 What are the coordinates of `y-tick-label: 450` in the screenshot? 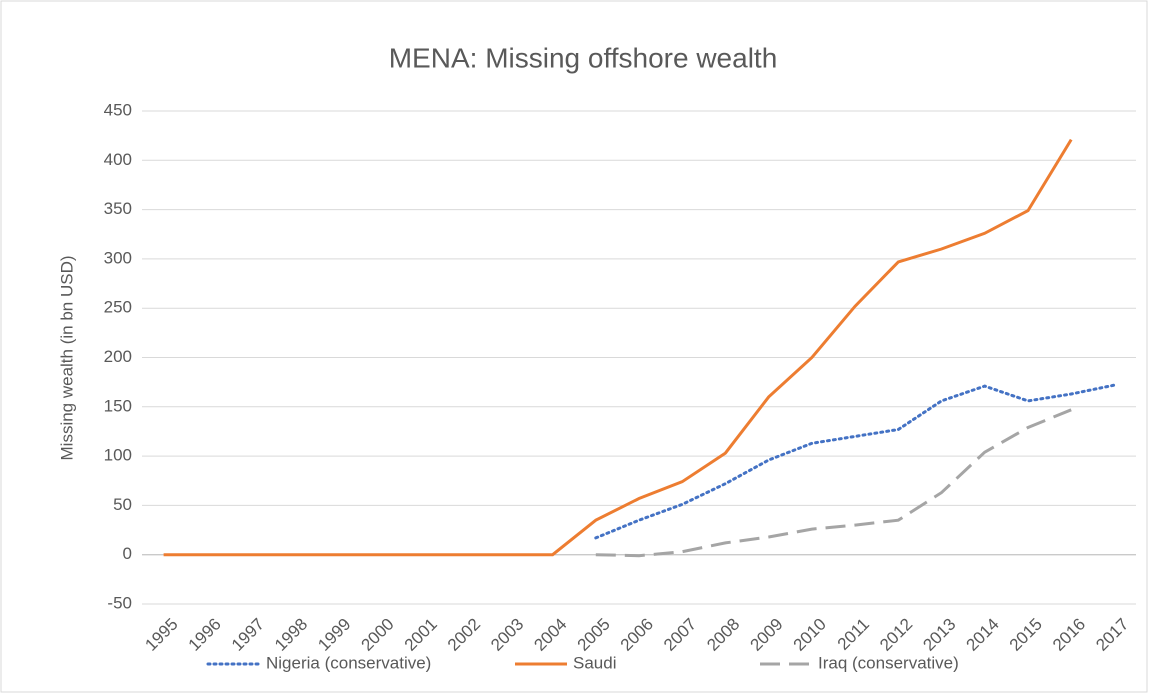 It's located at (118, 109).